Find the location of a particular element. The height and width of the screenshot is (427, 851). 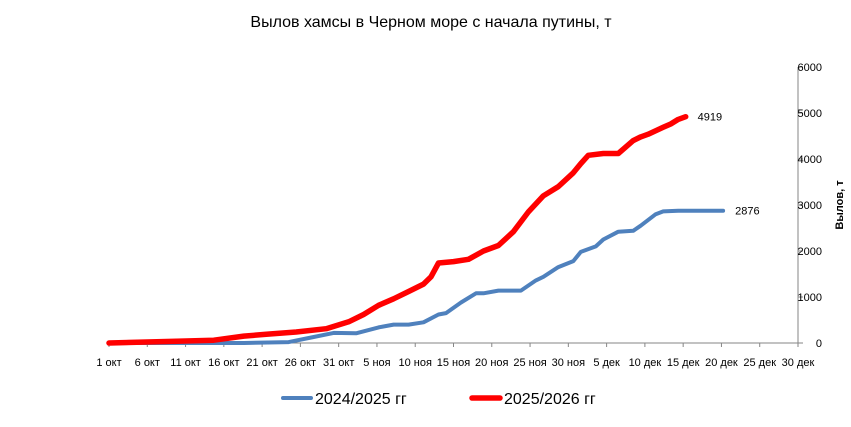

x-tick-label: 16 окт is located at coordinates (223, 363).